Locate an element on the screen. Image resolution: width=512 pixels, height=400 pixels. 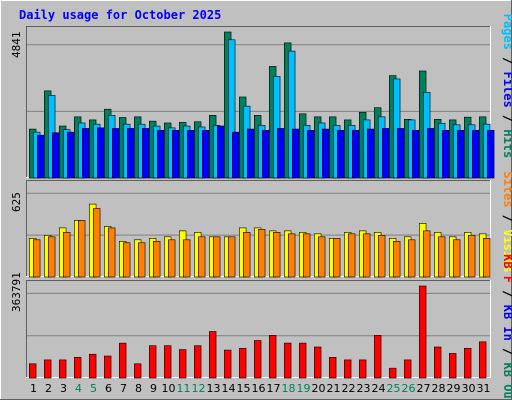
x-tick-label: 21 is located at coordinates (334, 388).